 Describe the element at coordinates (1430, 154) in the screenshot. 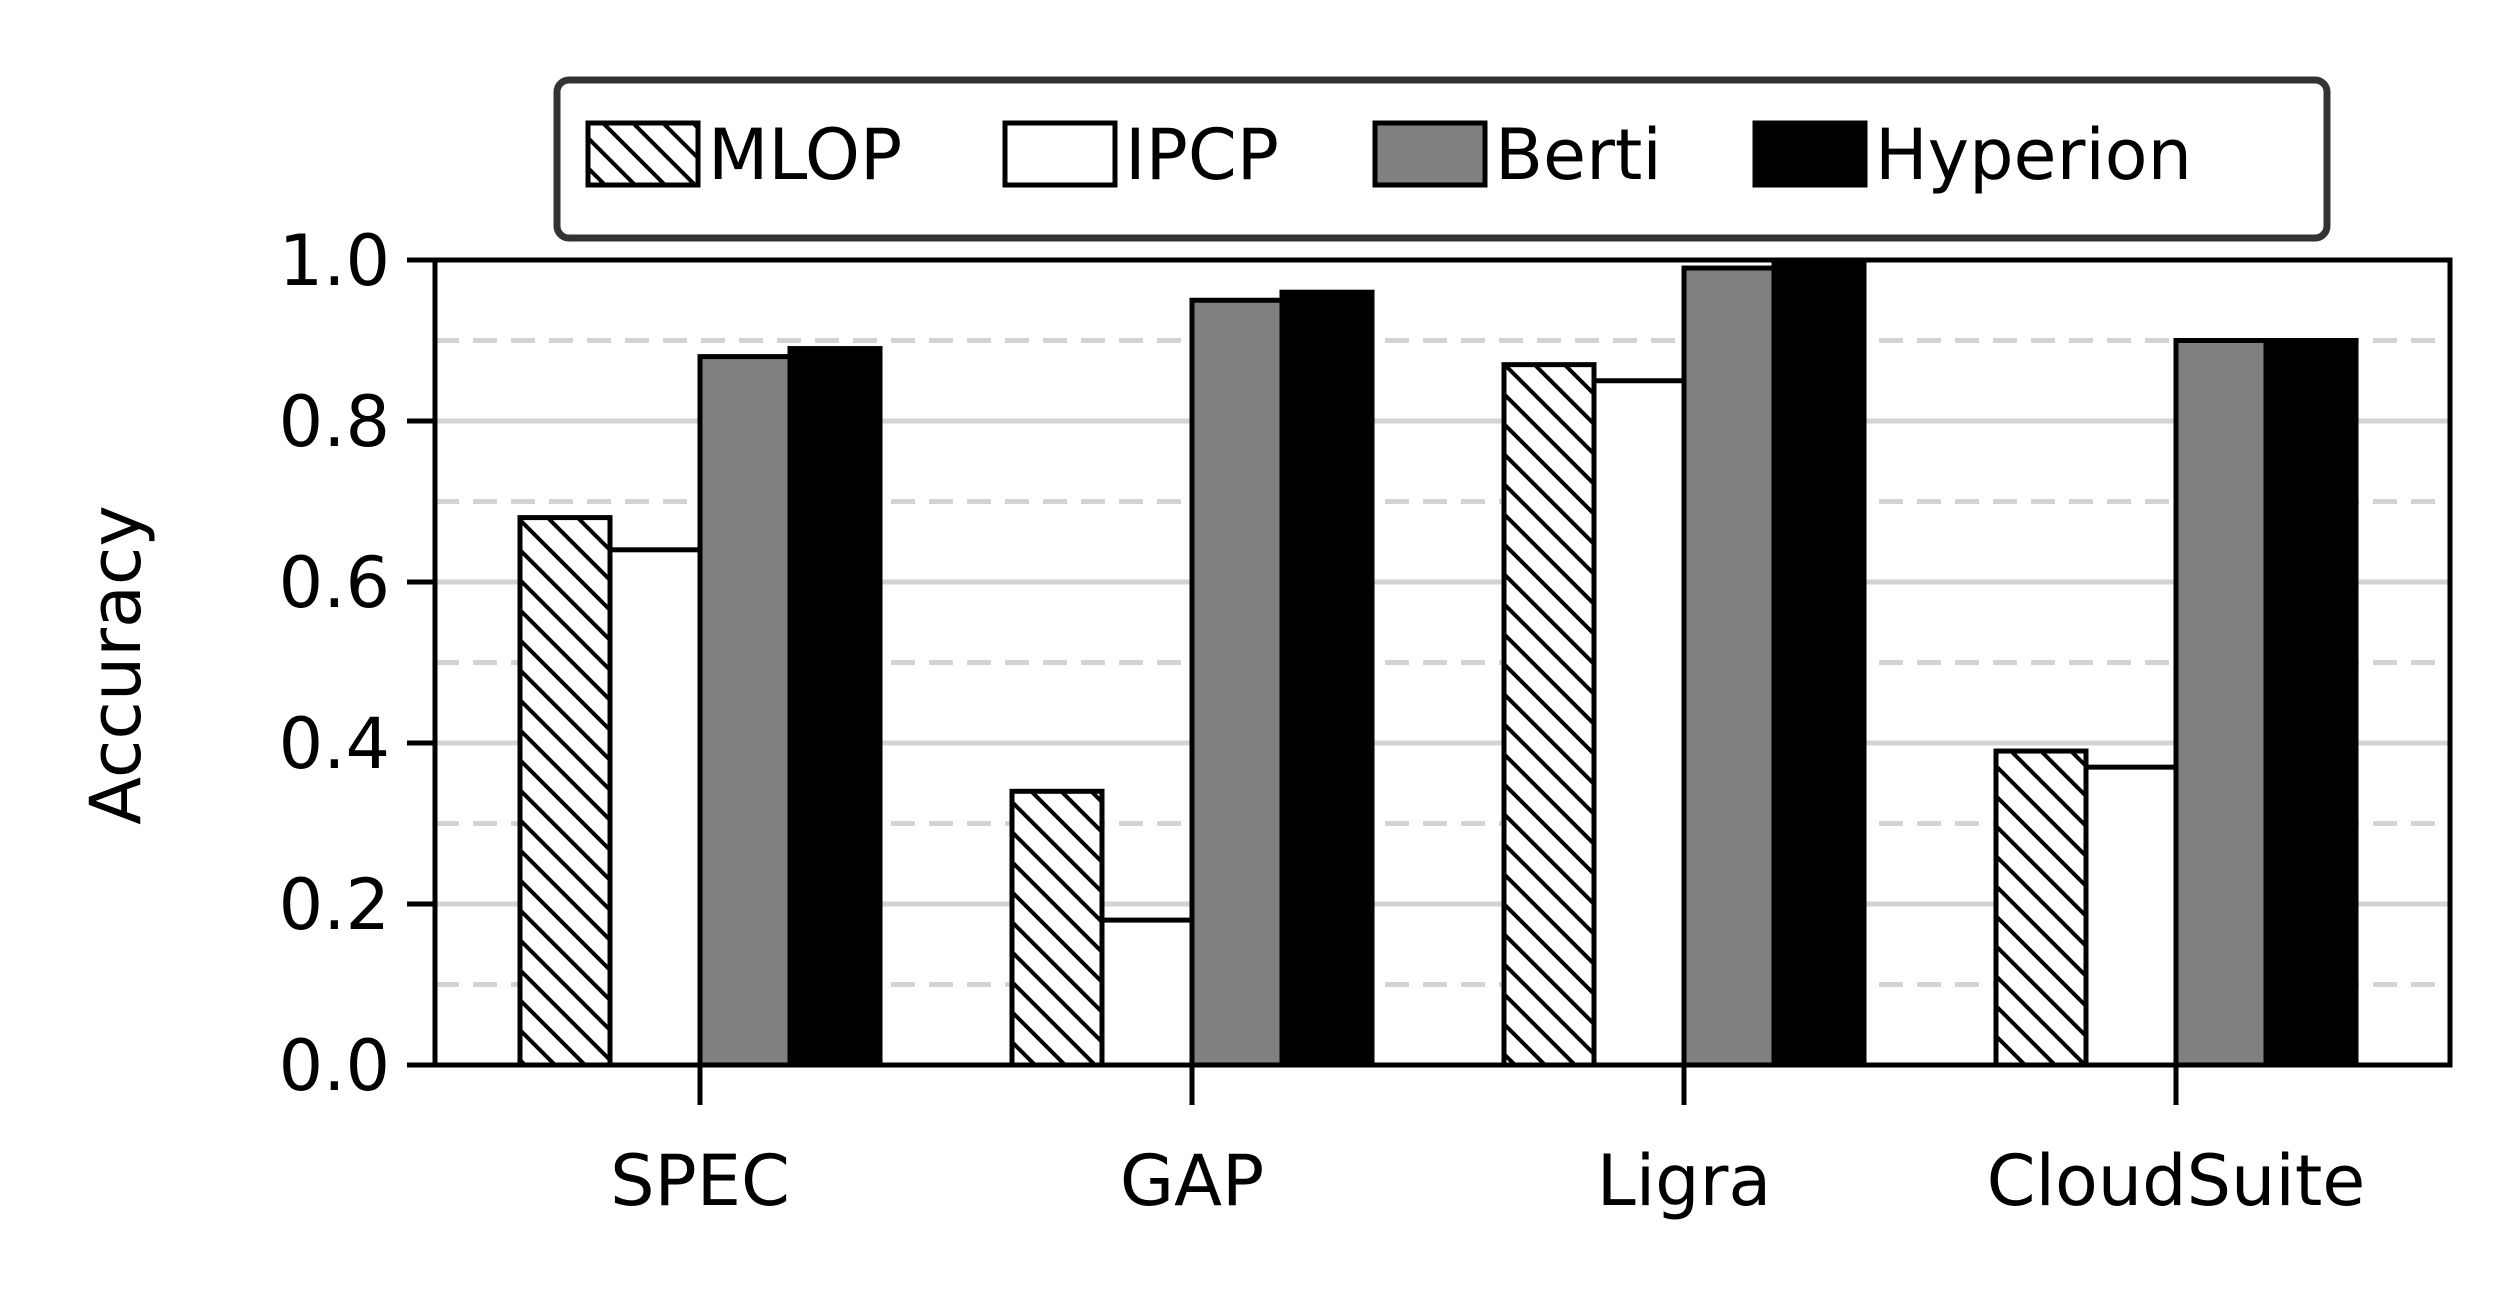

I see `legend-swatch-berti` at that location.